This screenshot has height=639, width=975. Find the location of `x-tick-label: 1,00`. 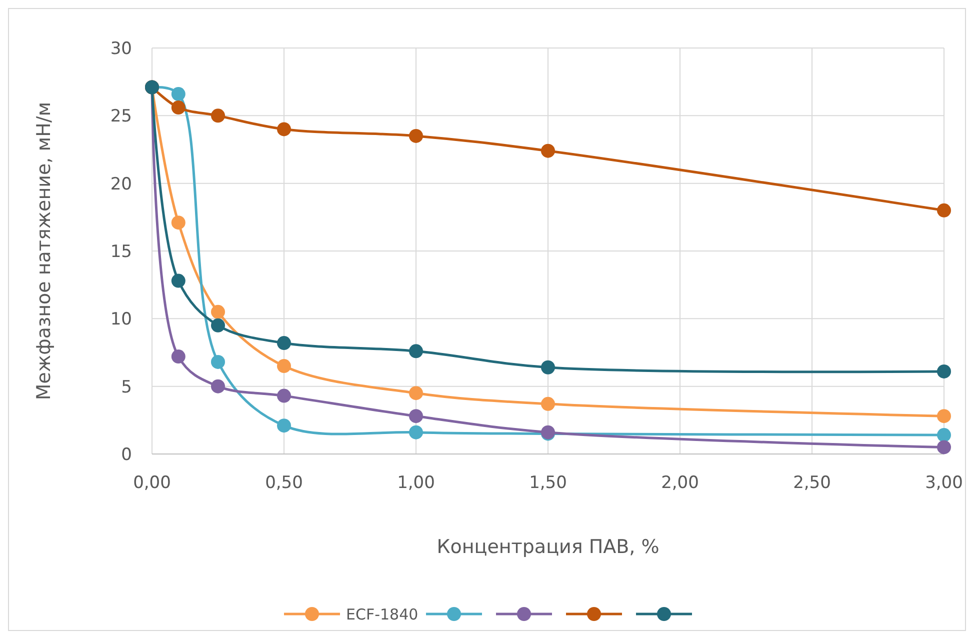

x-tick-label: 1,00 is located at coordinates (416, 483).